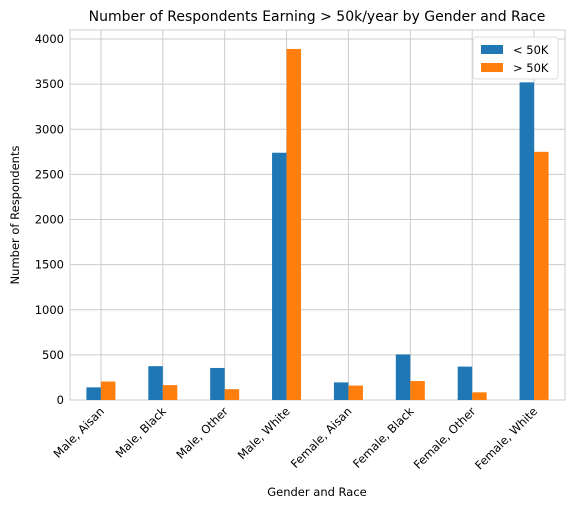  What do you see at coordinates (202, 433) in the screenshot?
I see `x-tick-label: Male, Other` at bounding box center [202, 433].